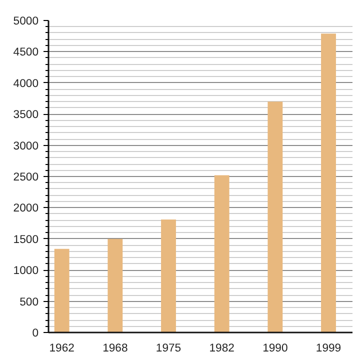 Image resolution: width=360 pixels, height=360 pixels. What do you see at coordinates (61, 348) in the screenshot?
I see `x-tick-label: 1962` at bounding box center [61, 348].